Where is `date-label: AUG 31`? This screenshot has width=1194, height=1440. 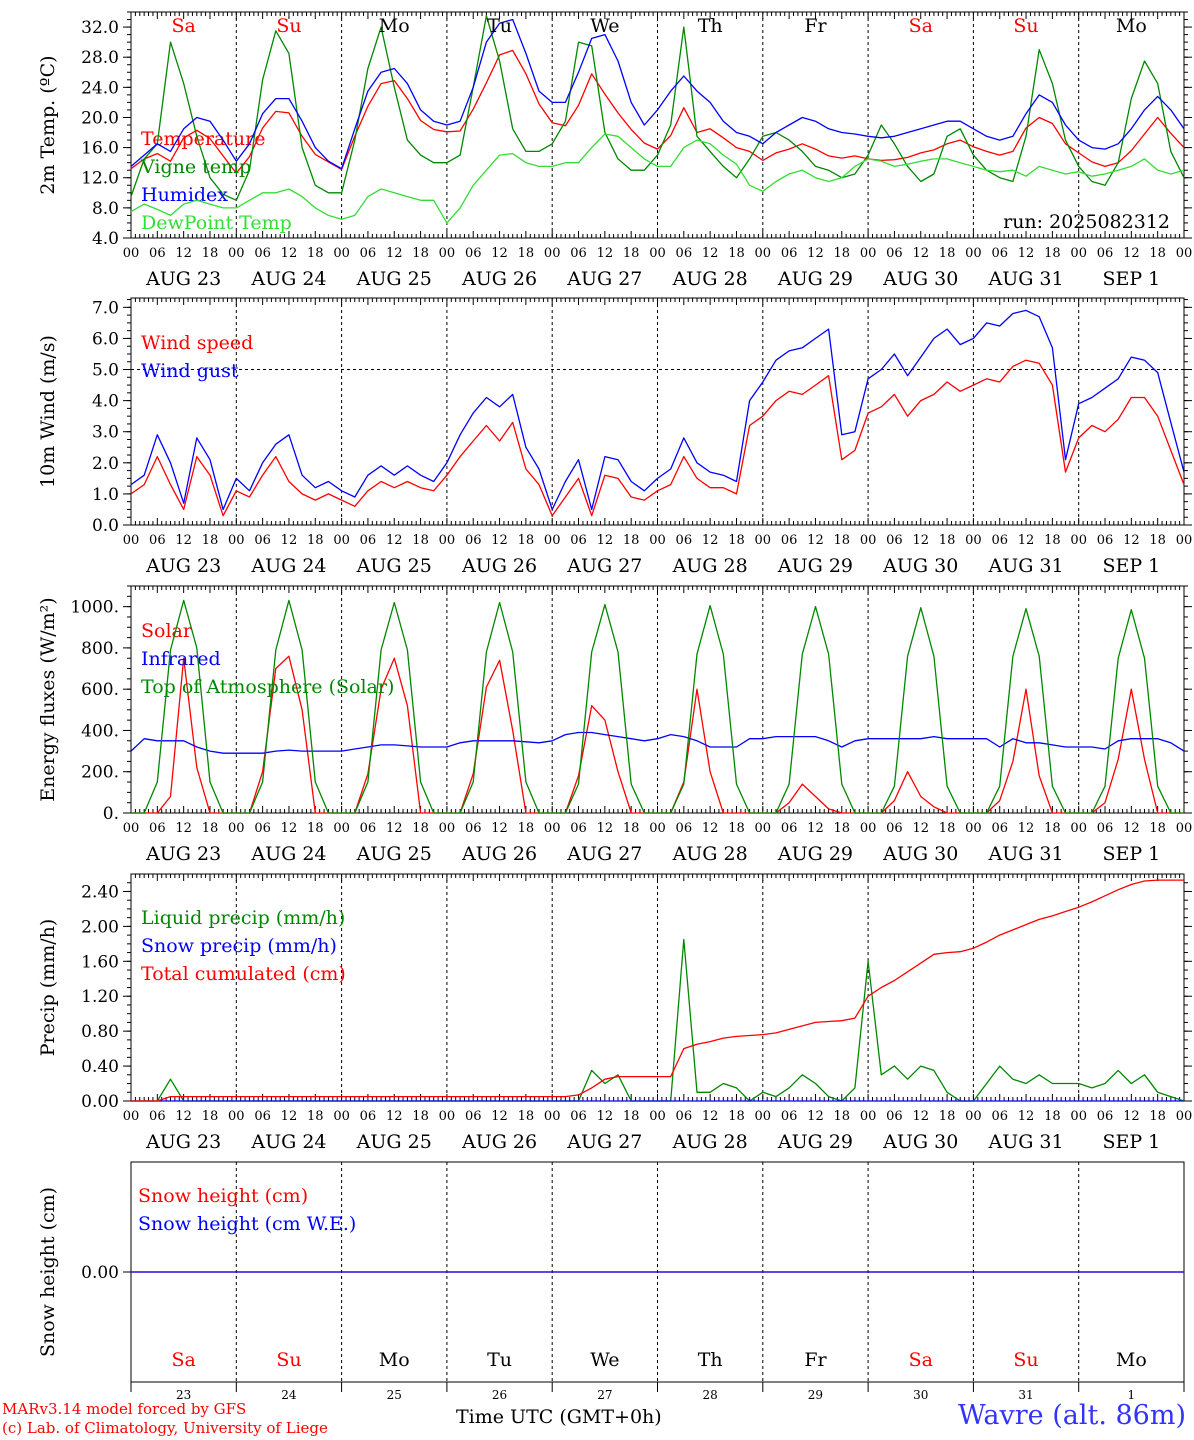
date-label: AUG 31 is located at coordinates (1025, 566).